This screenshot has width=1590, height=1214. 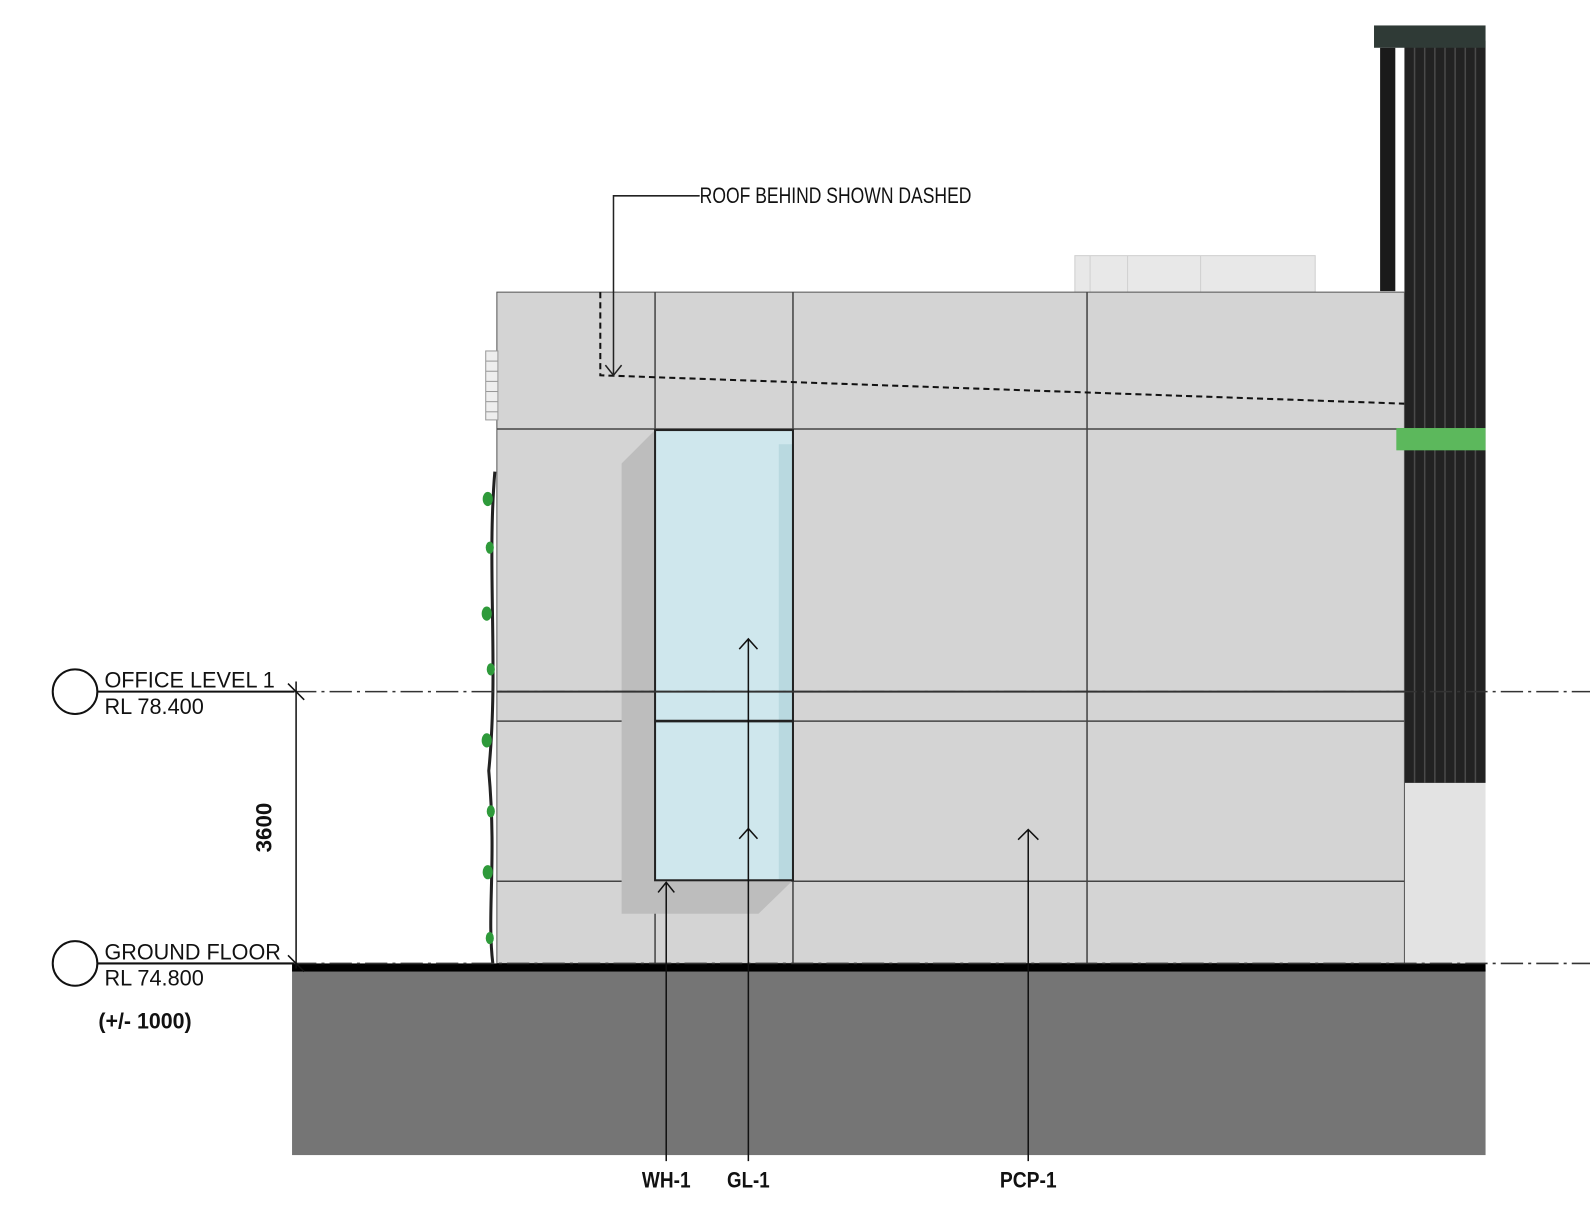 I want to click on slab-line, so click(x=889, y=967).